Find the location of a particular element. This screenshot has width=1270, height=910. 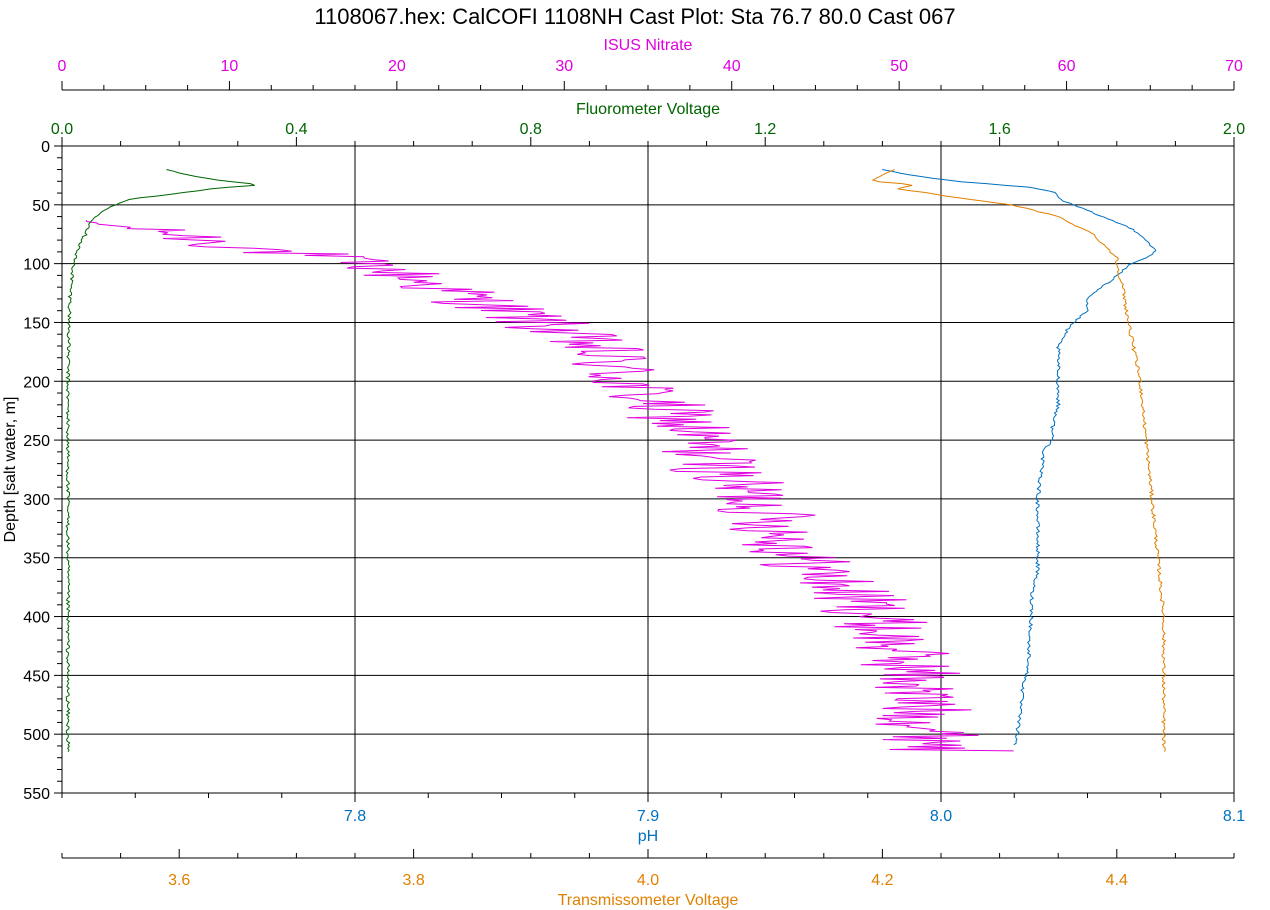

ph-axis-tick-label: 7.9 is located at coordinates (648, 816).